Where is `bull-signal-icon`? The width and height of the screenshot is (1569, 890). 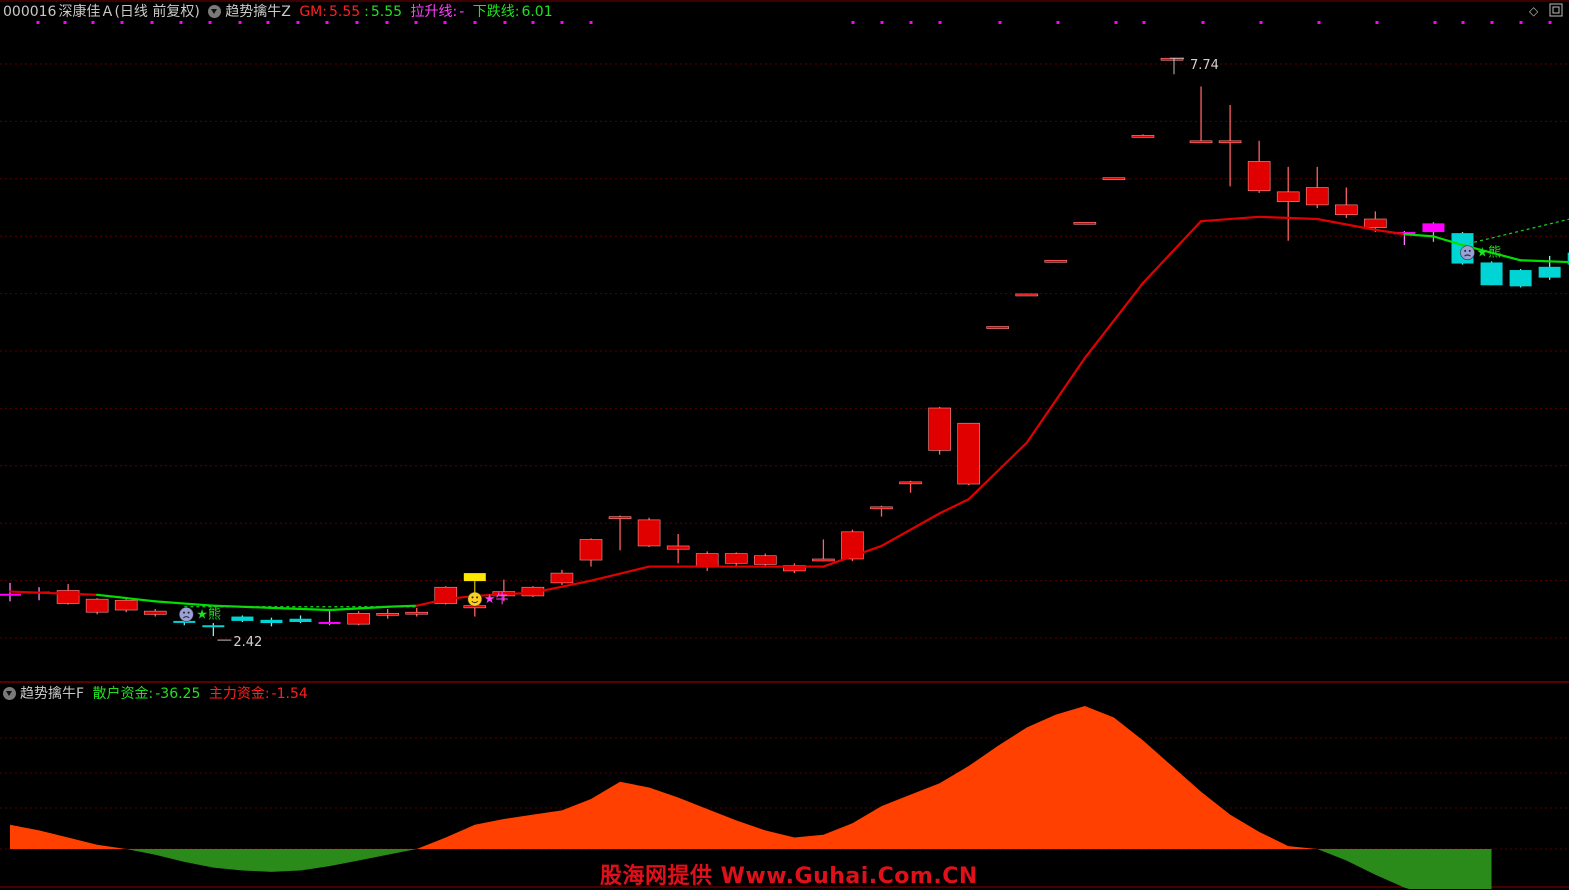 bull-signal-icon is located at coordinates (475, 599).